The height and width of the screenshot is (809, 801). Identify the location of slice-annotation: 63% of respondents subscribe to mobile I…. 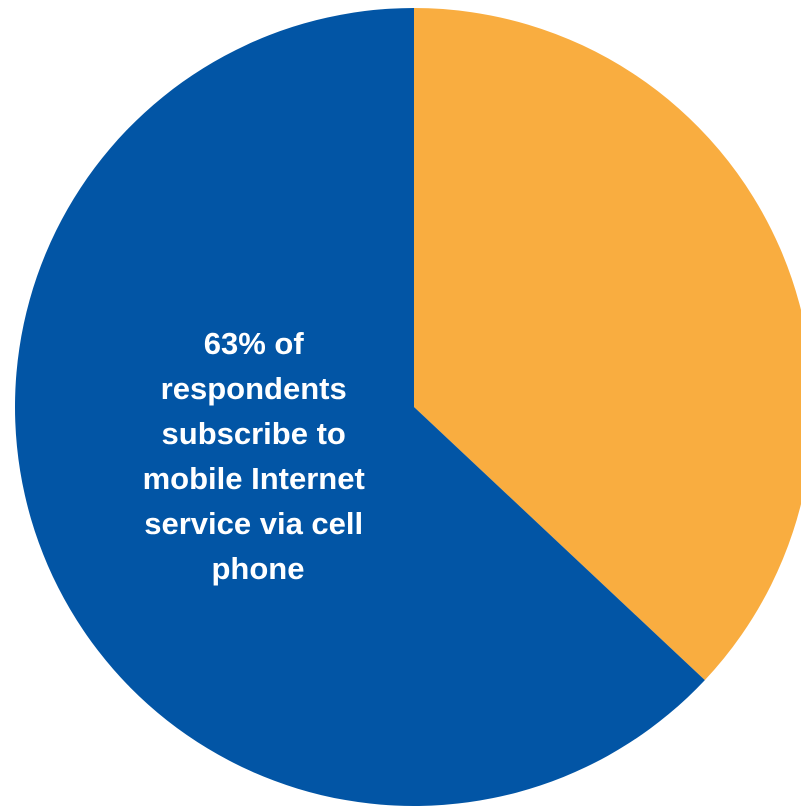
(258, 456).